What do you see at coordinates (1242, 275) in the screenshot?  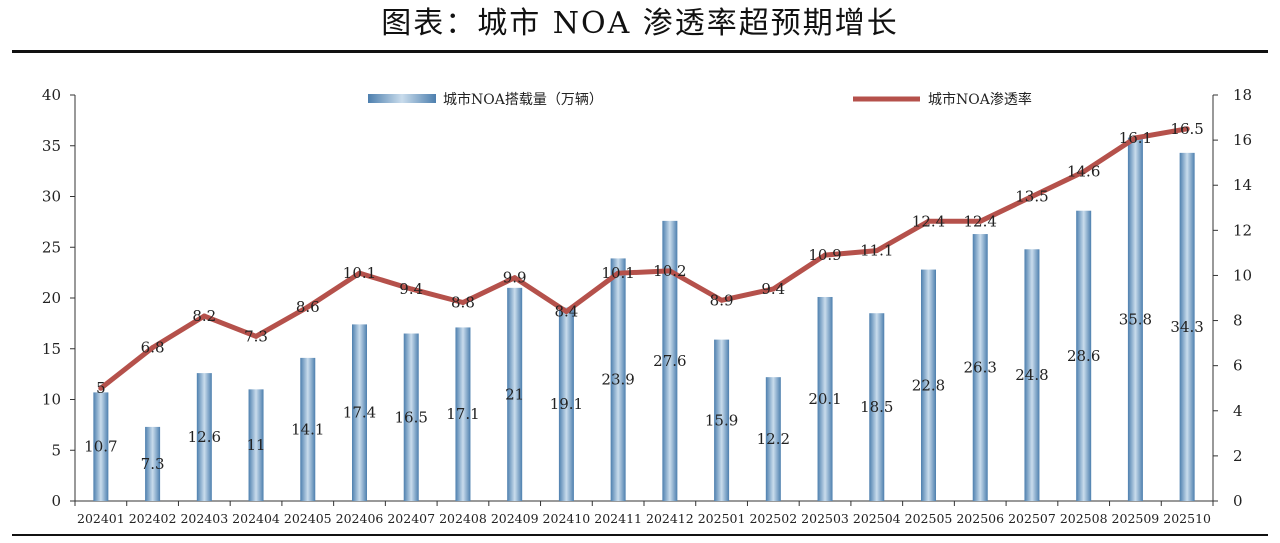 I see `right-tick-label: 10` at bounding box center [1242, 275].